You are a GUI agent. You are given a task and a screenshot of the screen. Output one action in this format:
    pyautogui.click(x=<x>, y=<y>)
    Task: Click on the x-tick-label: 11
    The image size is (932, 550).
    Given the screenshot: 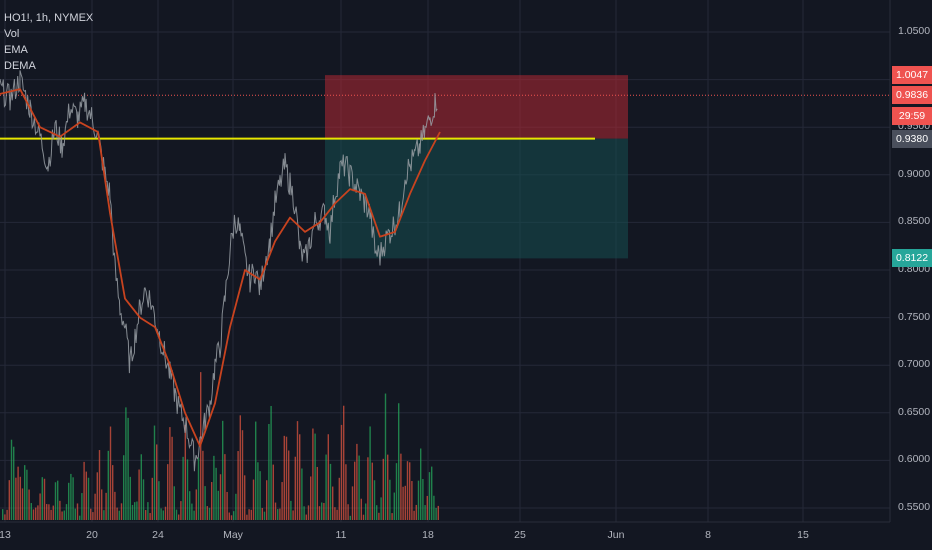 What is the action you would take?
    pyautogui.click(x=341, y=535)
    